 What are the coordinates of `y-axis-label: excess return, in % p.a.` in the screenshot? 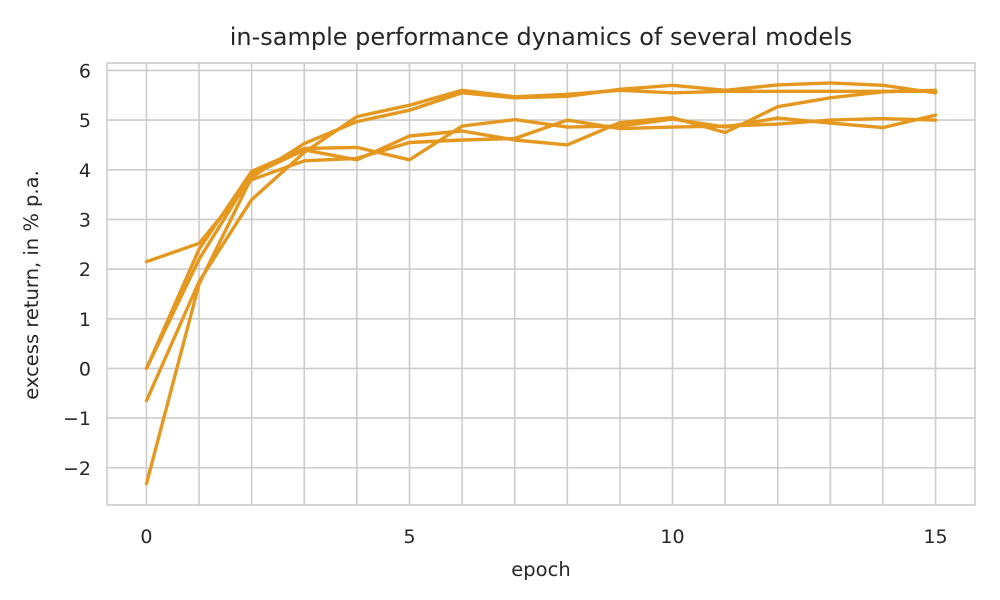 It's located at (31, 285).